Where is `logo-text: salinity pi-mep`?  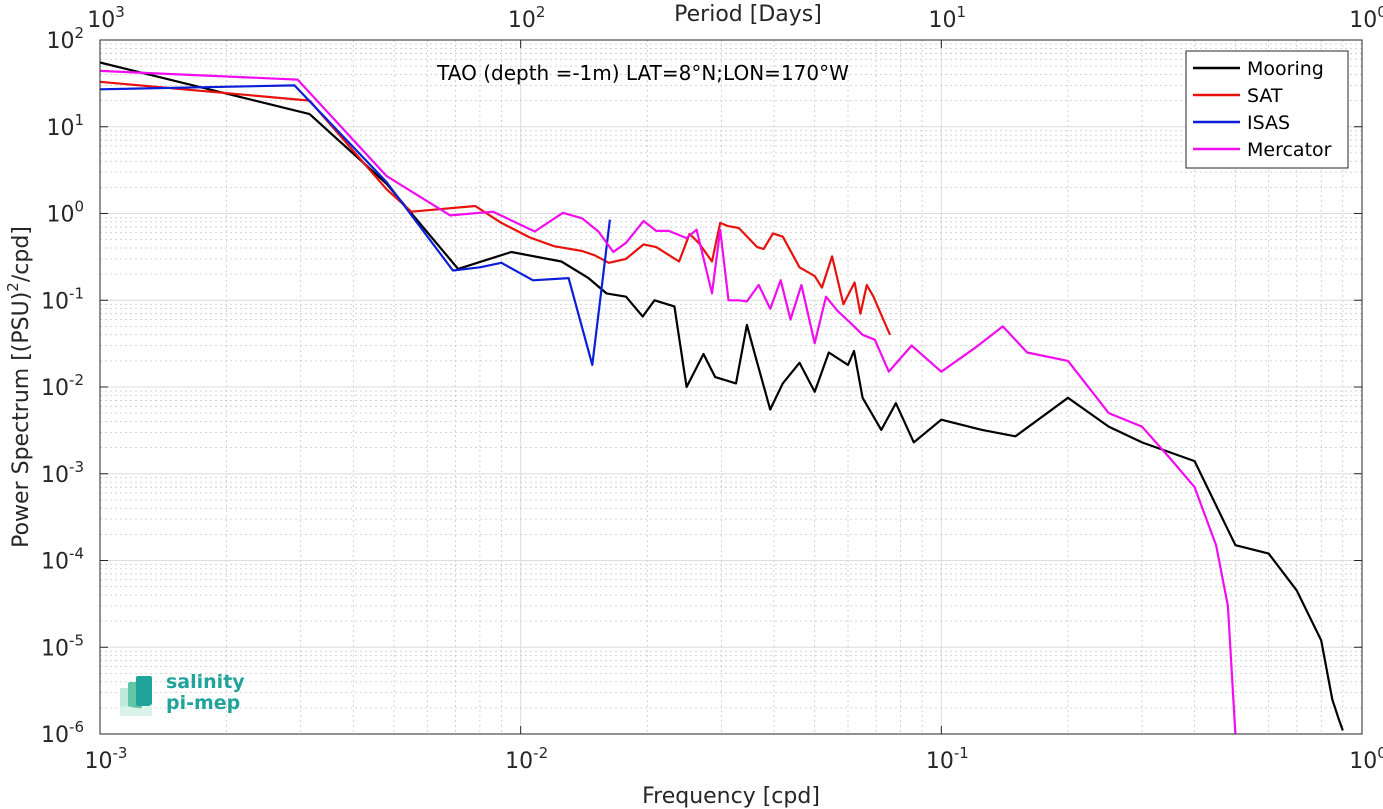 logo-text: salinity pi-mep is located at coordinates (205, 693).